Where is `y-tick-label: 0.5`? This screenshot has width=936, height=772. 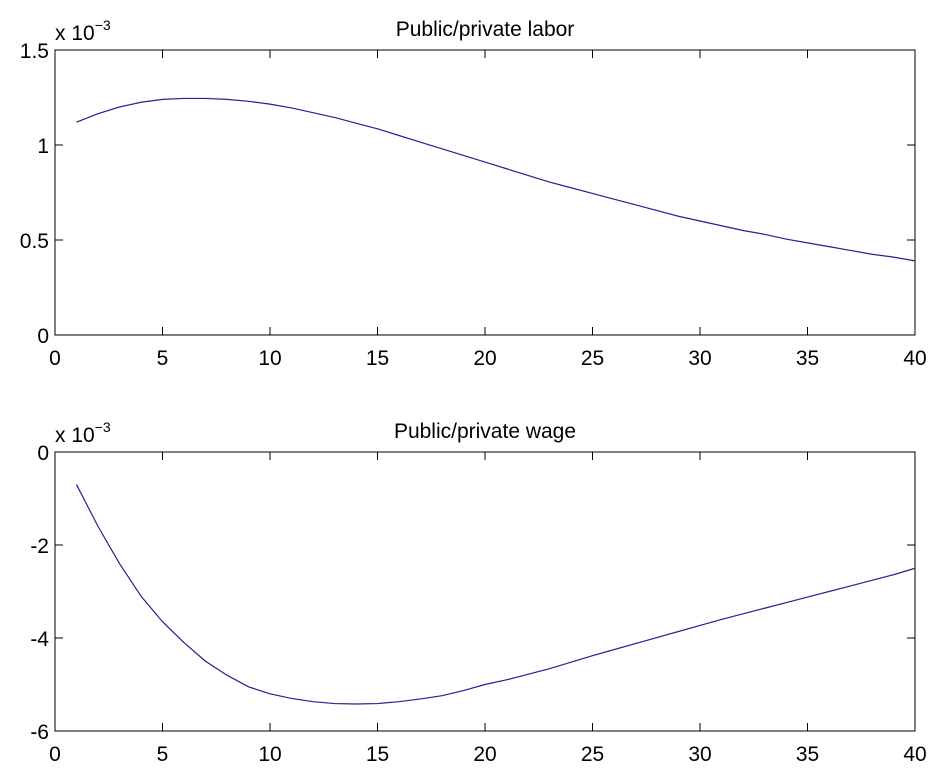
y-tick-label: 0.5 is located at coordinates (34, 241).